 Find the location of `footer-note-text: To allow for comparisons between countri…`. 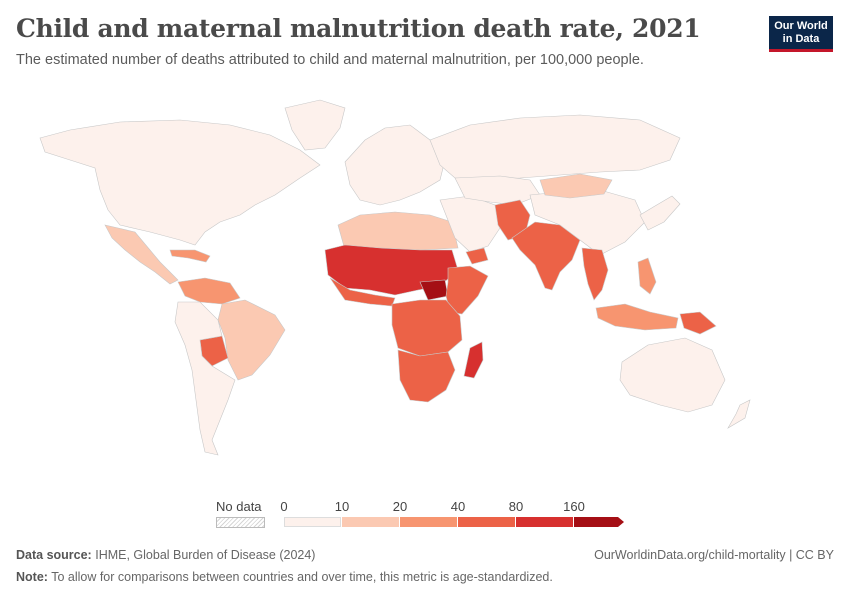

footer-note-text: To allow for comparisons between countri… is located at coordinates (302, 577).